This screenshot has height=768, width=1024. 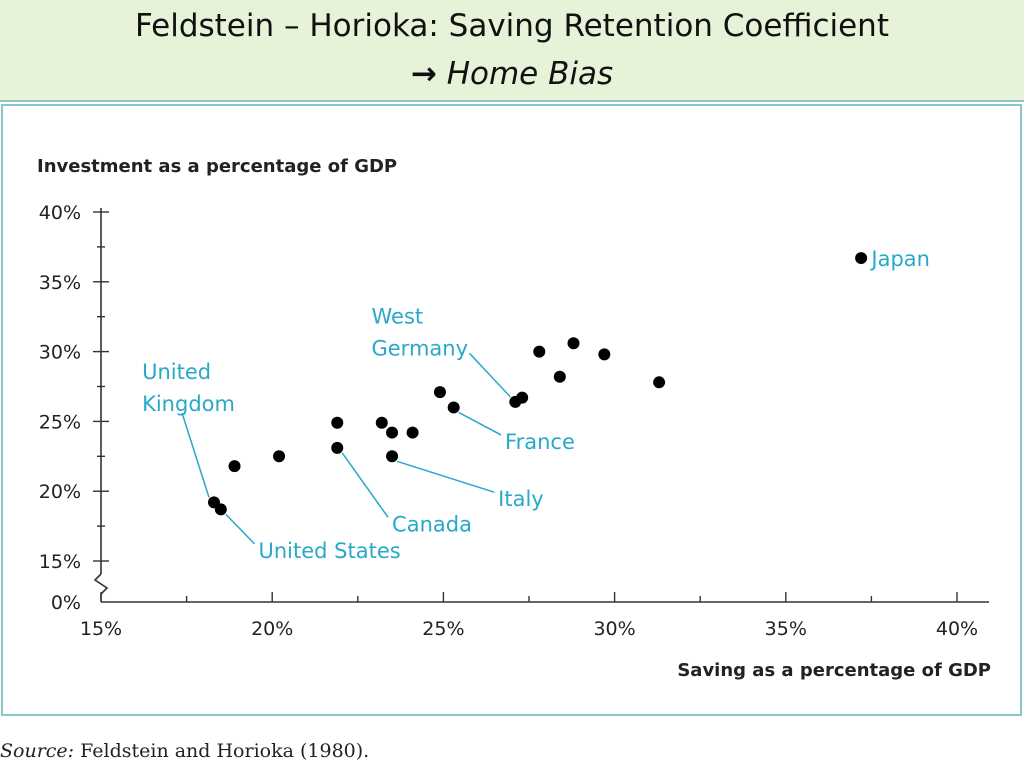 What do you see at coordinates (540, 442) in the screenshot?
I see `point-label-france: France` at bounding box center [540, 442].